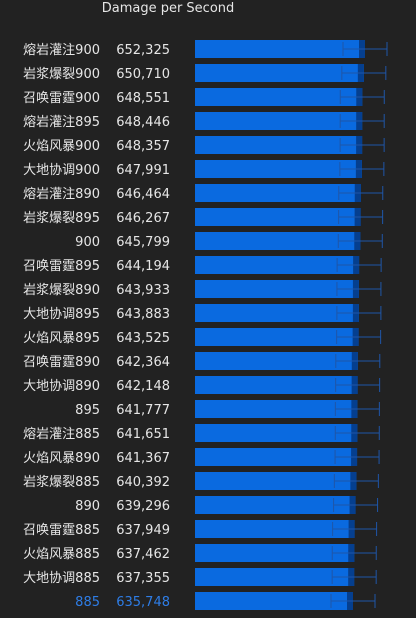  I want to click on value-label: 650,710, so click(143, 74).